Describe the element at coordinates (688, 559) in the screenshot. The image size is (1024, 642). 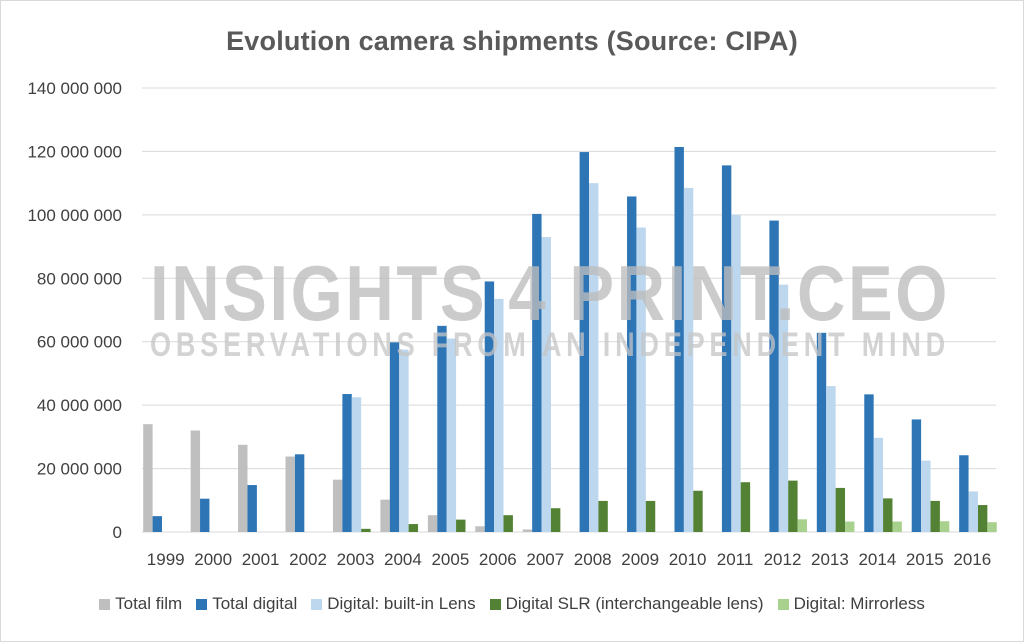
I see `x-tick-label: 2010` at that location.